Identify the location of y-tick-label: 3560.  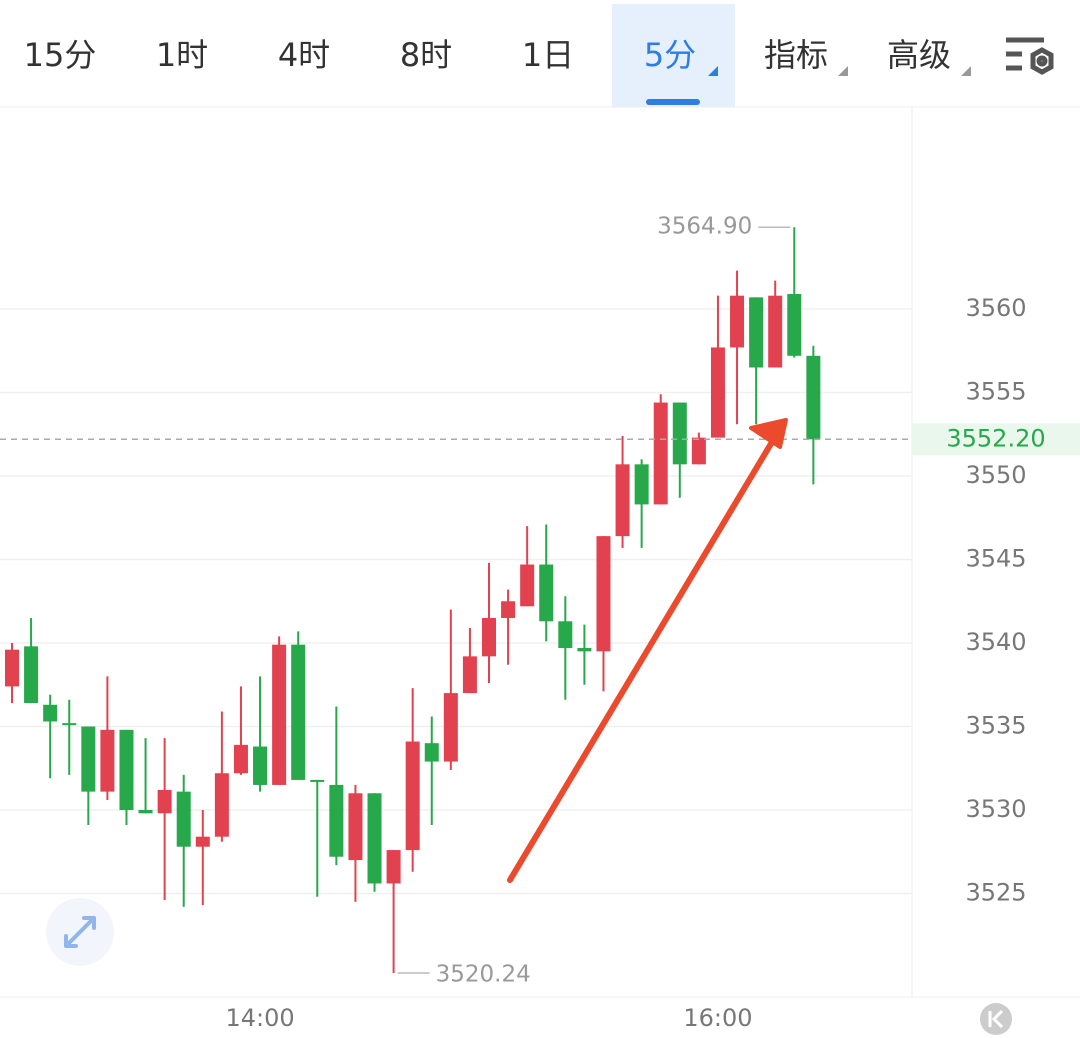
(995, 308).